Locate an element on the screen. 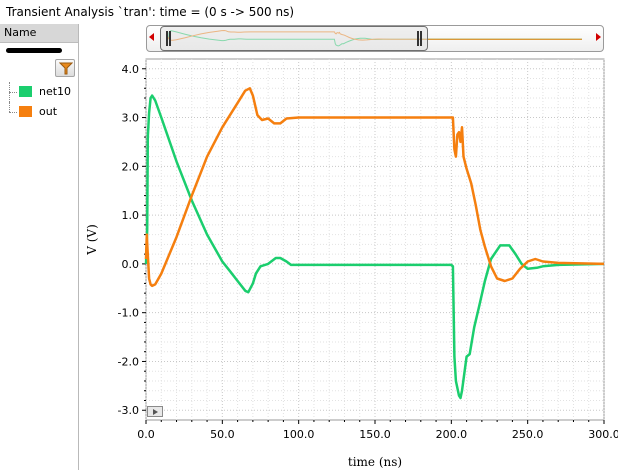 The image size is (618, 470). overview-scroller is located at coordinates (375, 38).